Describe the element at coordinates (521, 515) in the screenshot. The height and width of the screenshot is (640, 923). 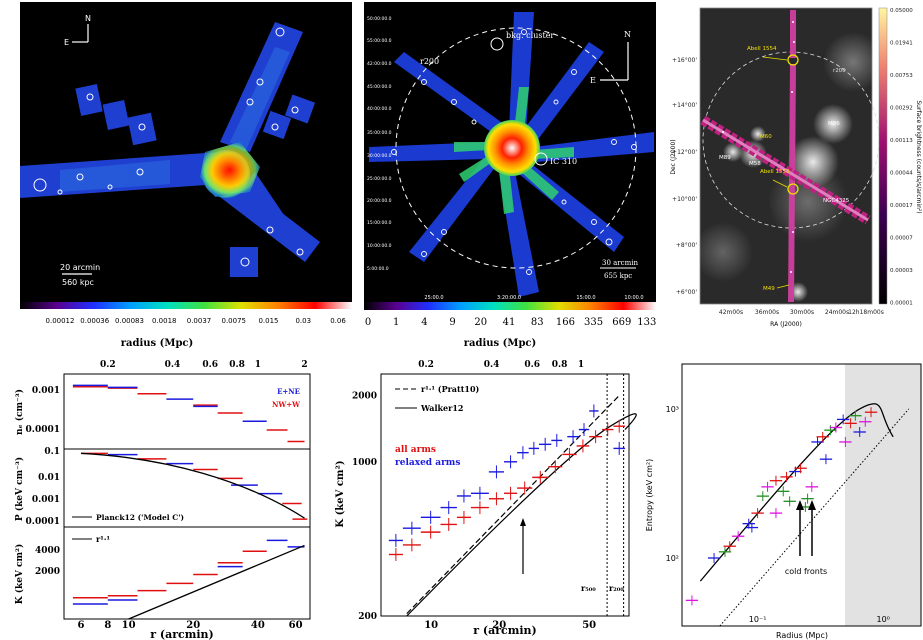
I see `walker-curve` at that location.